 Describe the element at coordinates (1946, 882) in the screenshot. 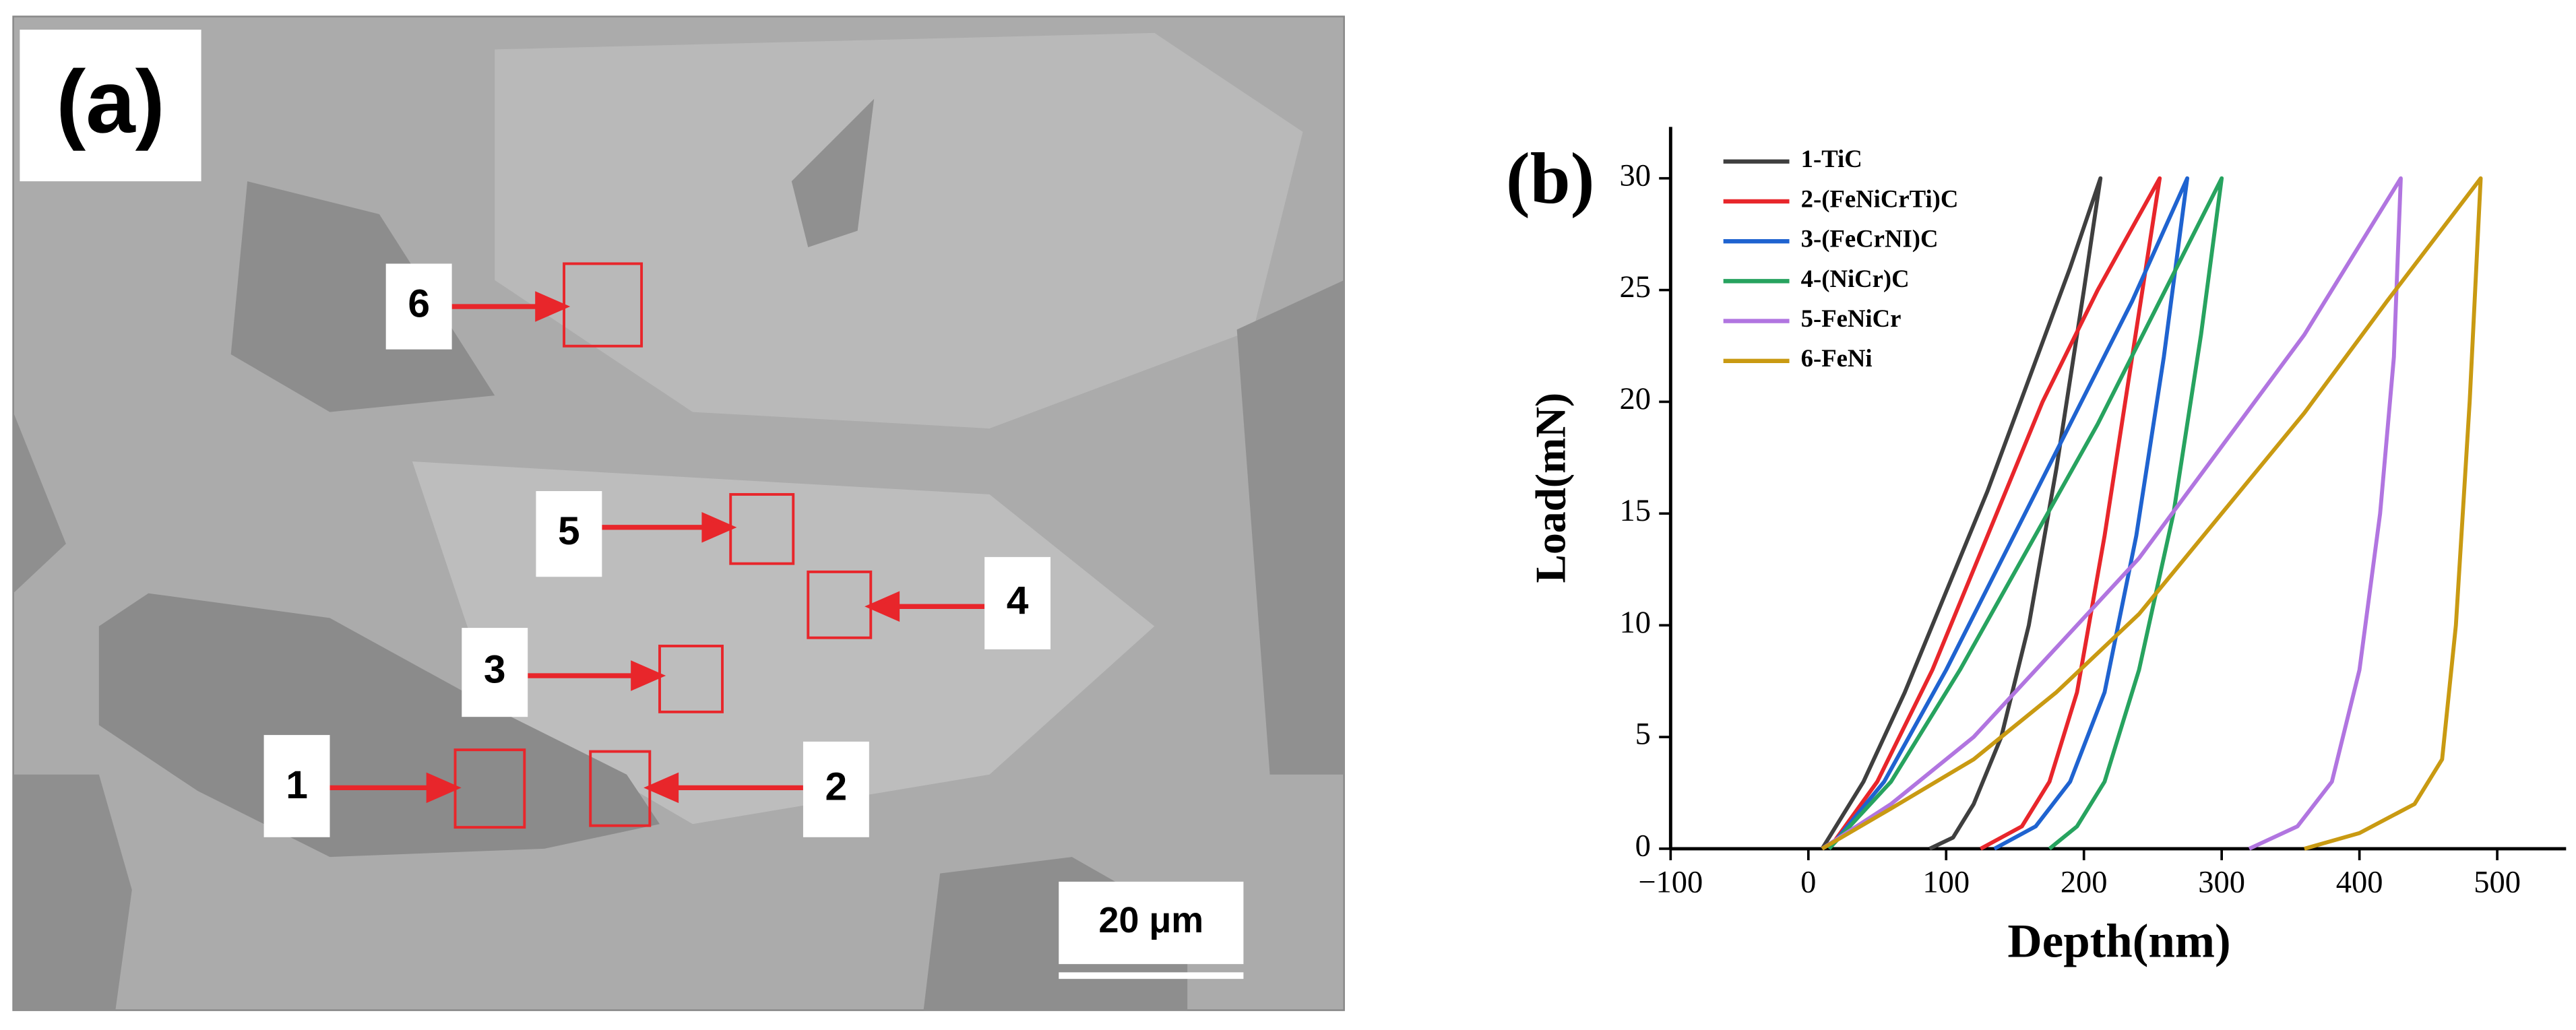

I see `x-tick-label: 100` at that location.